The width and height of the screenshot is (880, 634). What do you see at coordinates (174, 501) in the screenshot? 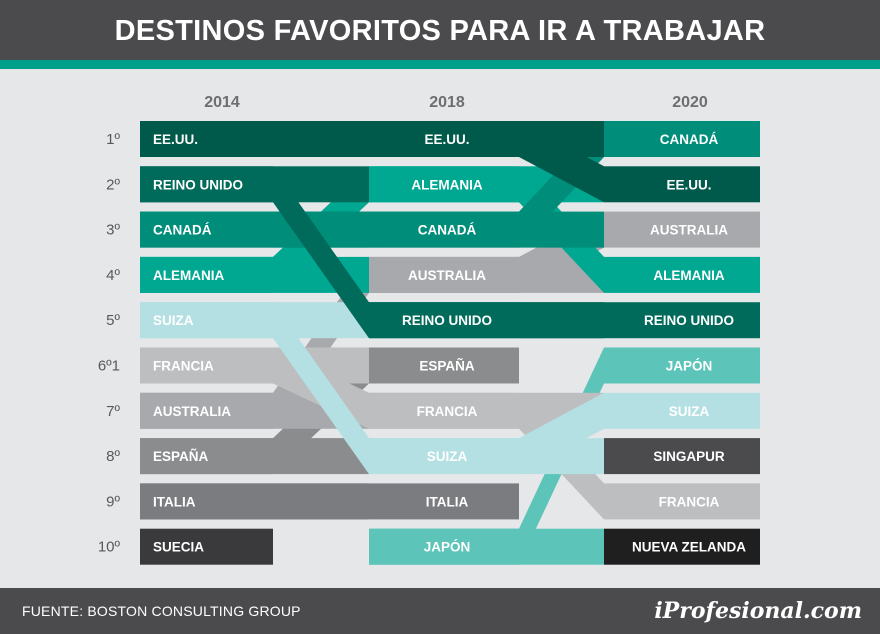
I see `label-italia-2014: ITALIA` at bounding box center [174, 501].